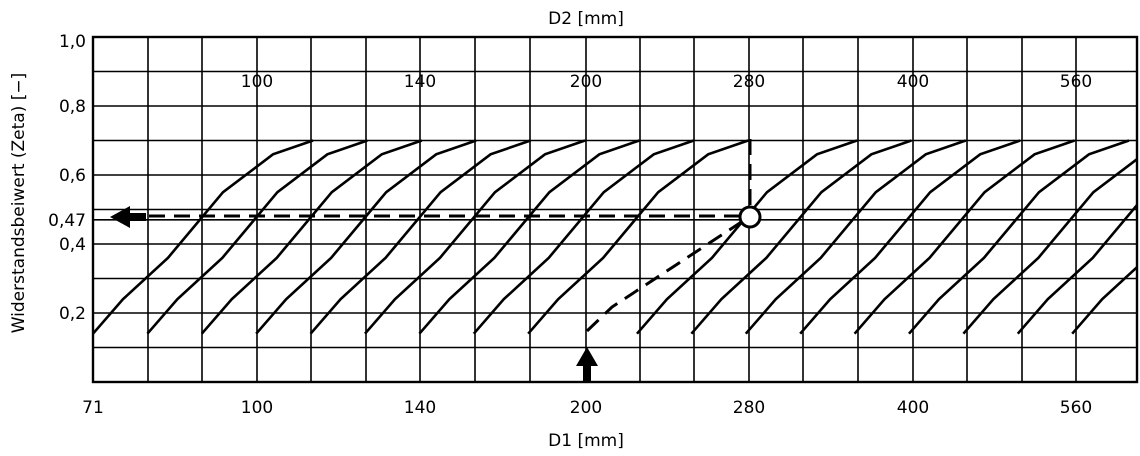 The width and height of the screenshot is (1140, 456). I want to click on x-tick-label: 100, so click(257, 408).